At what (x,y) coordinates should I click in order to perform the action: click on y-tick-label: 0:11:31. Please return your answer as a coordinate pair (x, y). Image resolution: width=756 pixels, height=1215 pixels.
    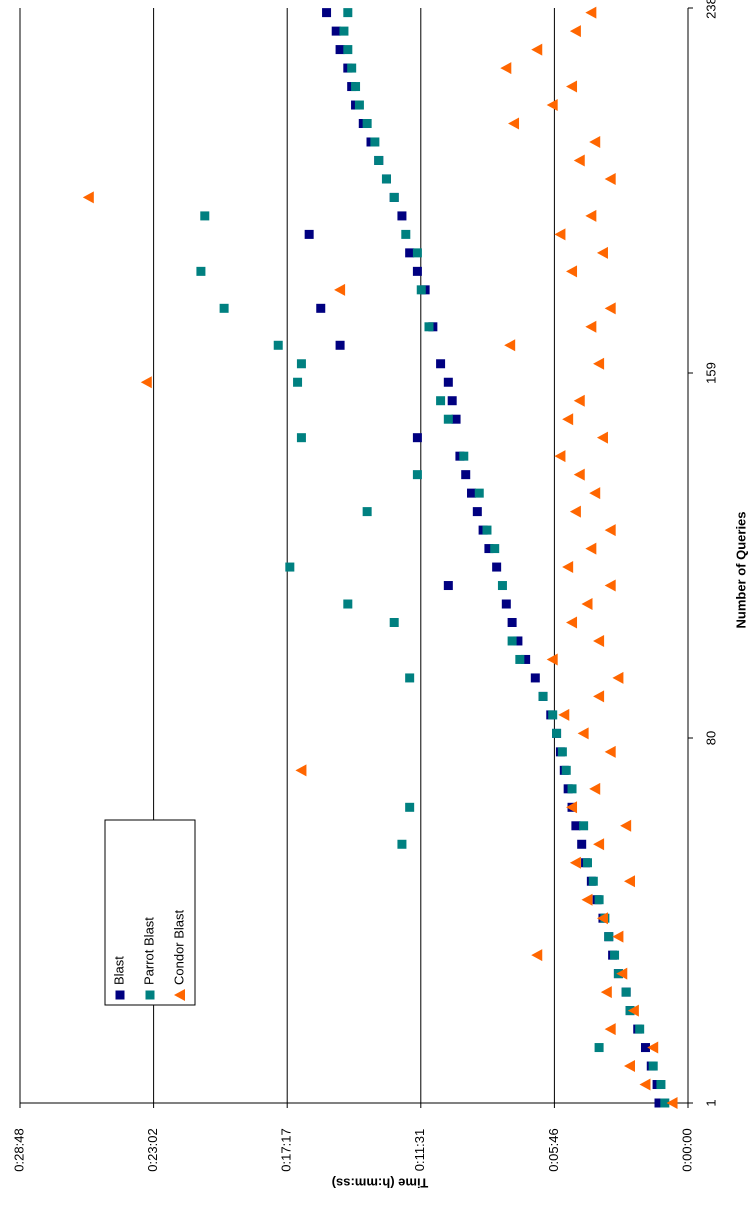
    Looking at the image, I should click on (419, 1150).